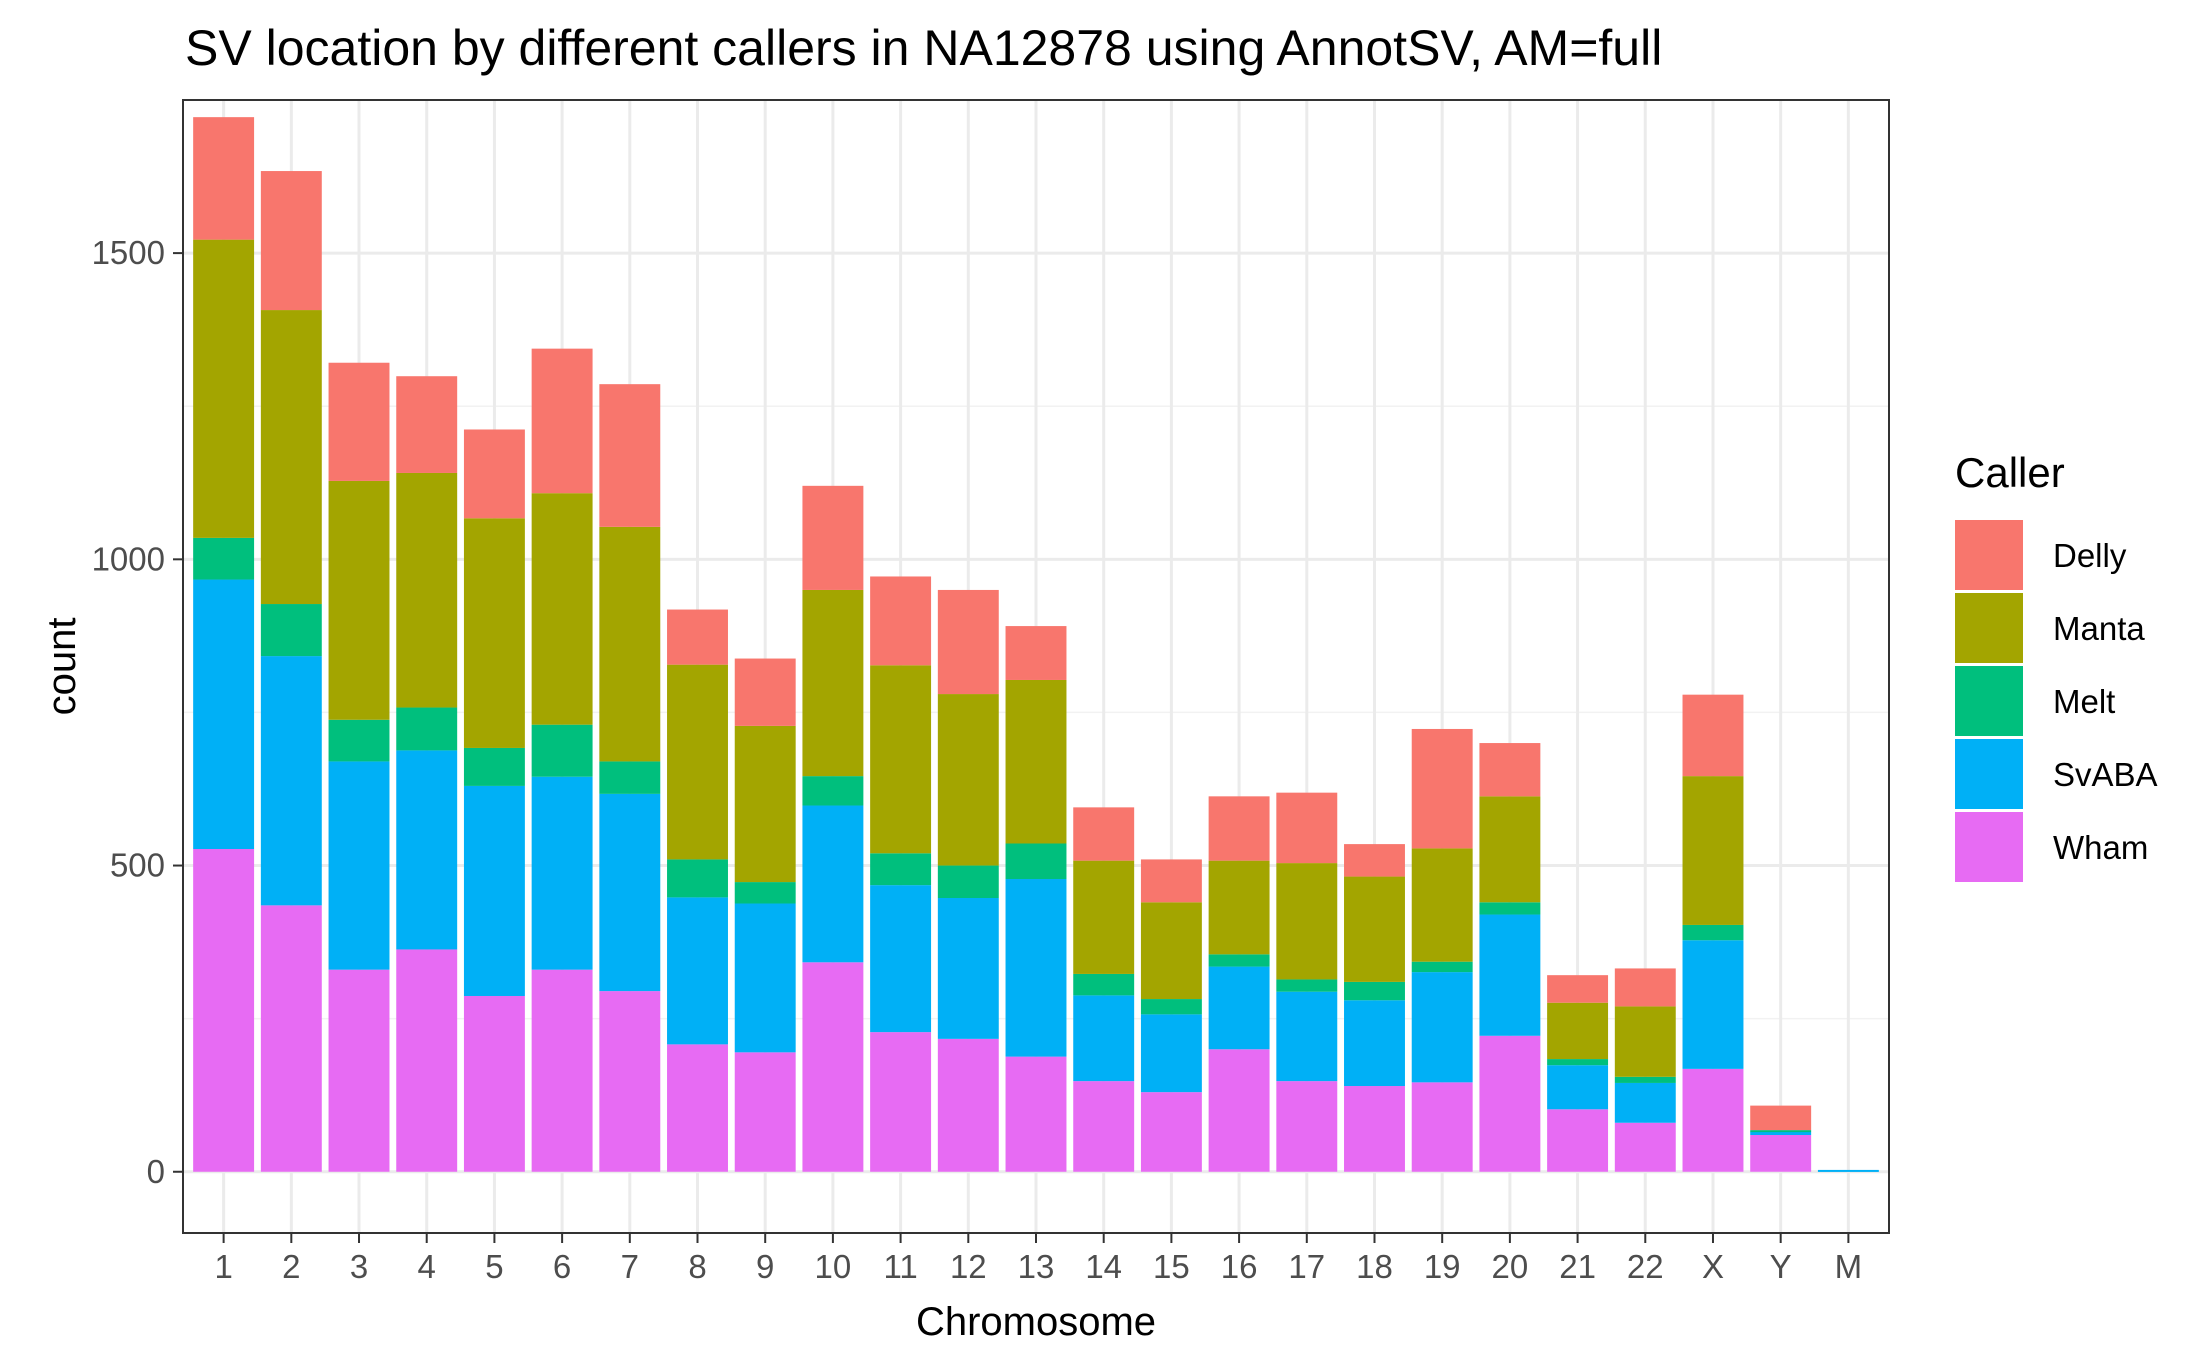 This screenshot has width=2187, height=1350. I want to click on x-tick-label: 18, so click(1374, 1266).